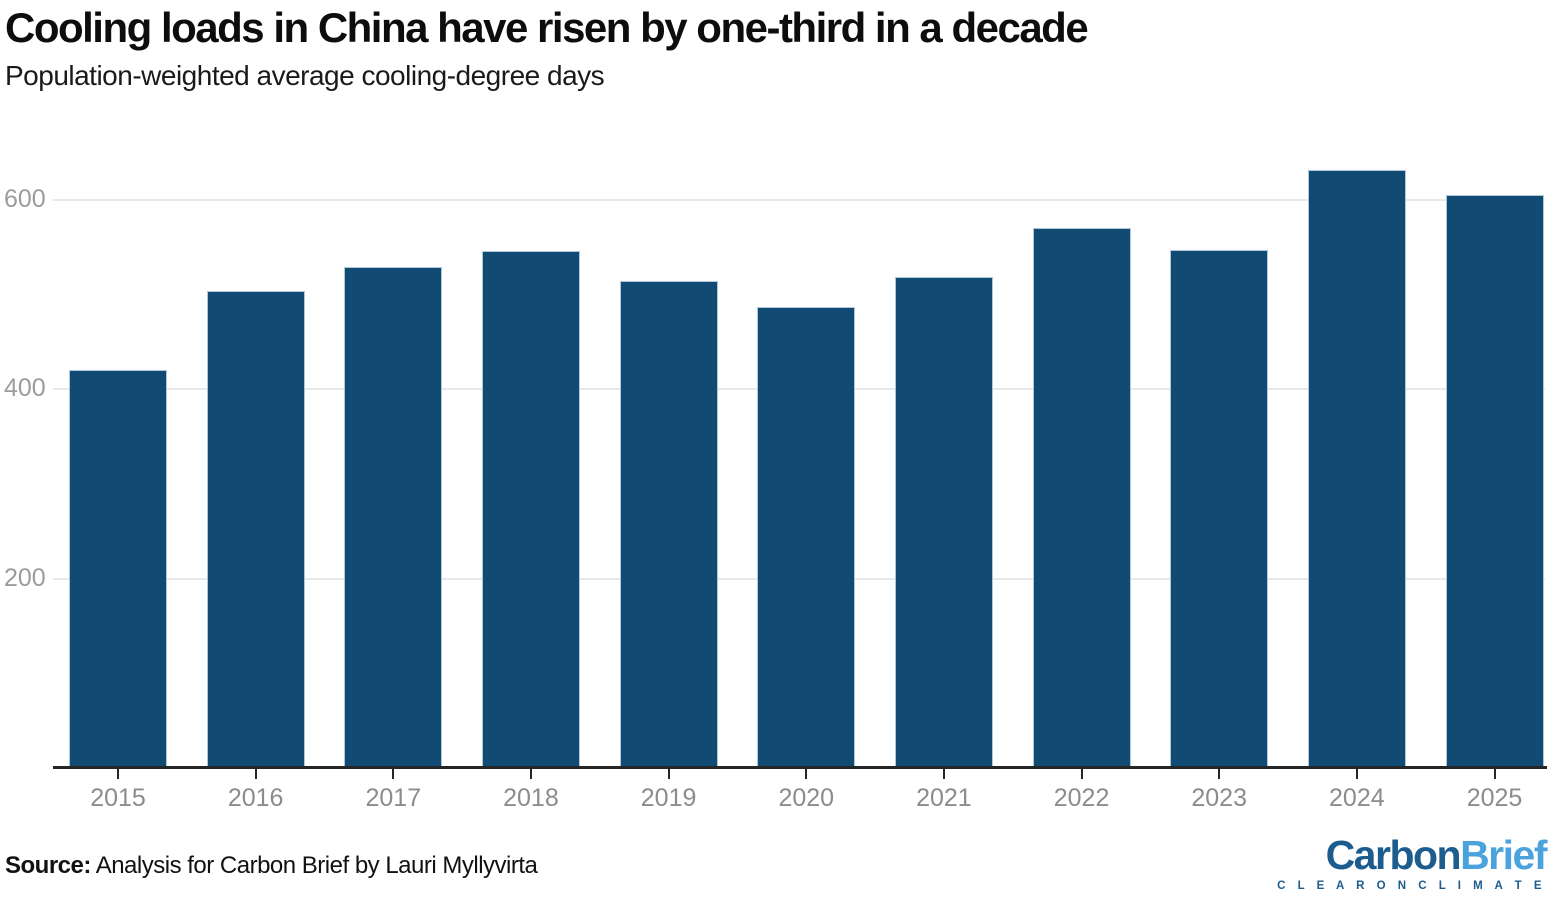  Describe the element at coordinates (25, 199) in the screenshot. I see `y-tick-label-600: 600` at that location.